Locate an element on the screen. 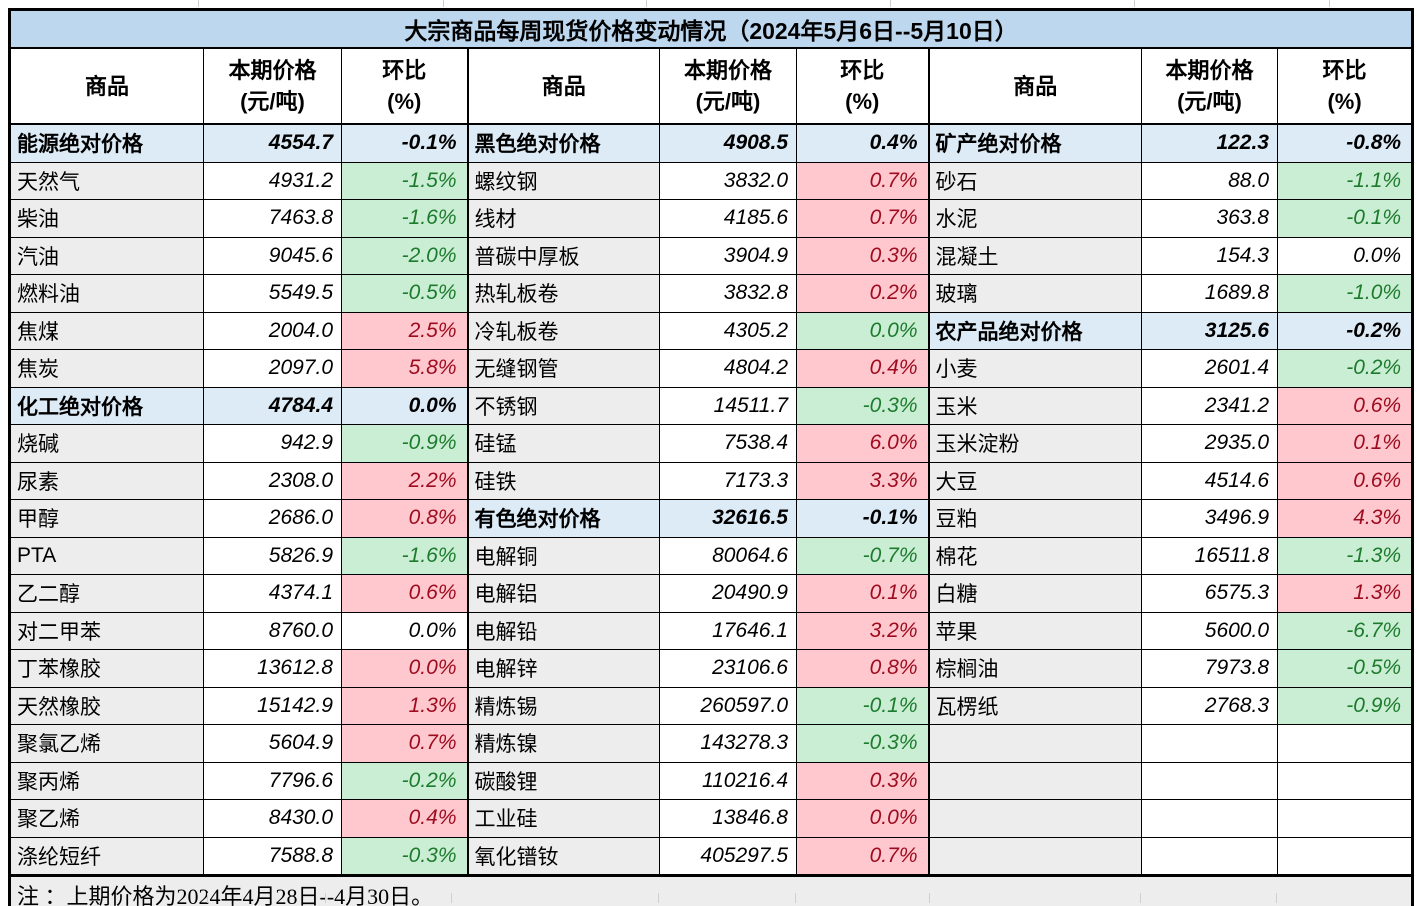  price-cell: 13612.8 is located at coordinates (272, 668).